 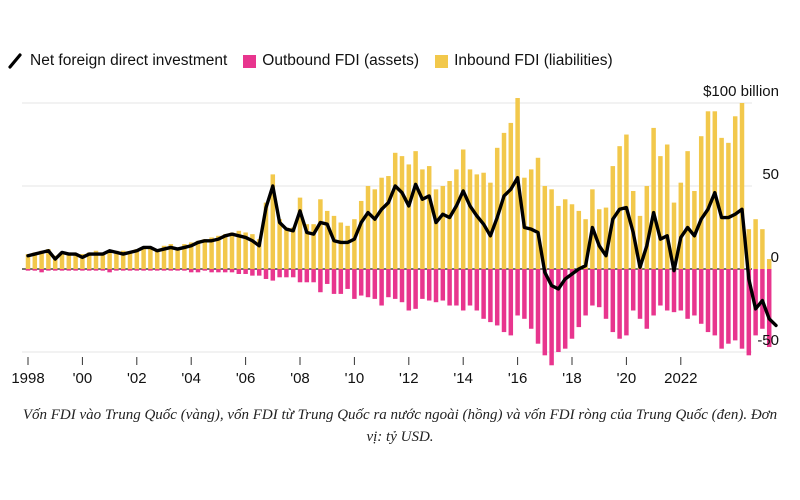 What do you see at coordinates (572, 378) in the screenshot?
I see `x-tick-label: '18` at bounding box center [572, 378].